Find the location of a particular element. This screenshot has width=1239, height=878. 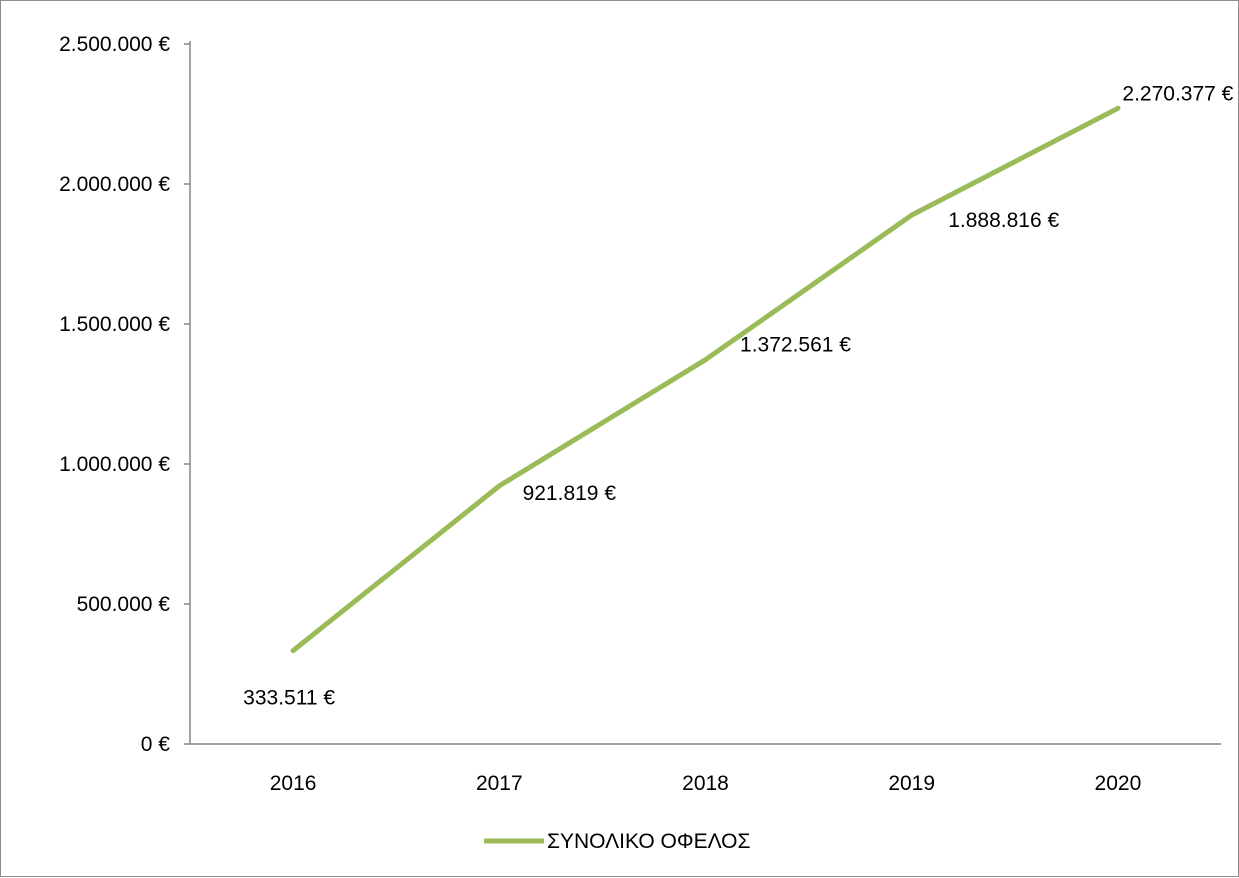

y-tick-label: 500.000 € is located at coordinates (124, 604).